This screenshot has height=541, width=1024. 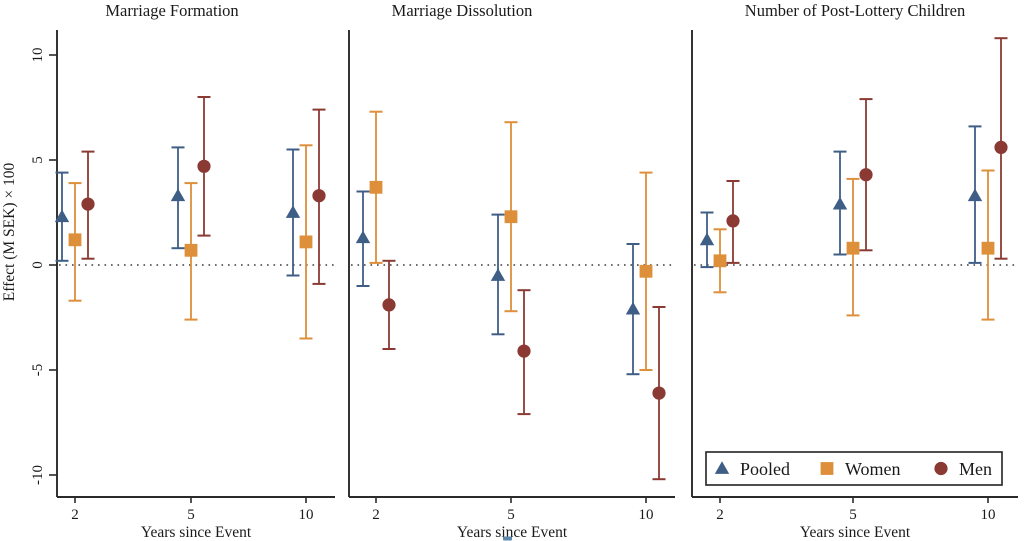 I want to click on y-axis-title: Effect (M SEK) × 100, so click(x=9, y=232).